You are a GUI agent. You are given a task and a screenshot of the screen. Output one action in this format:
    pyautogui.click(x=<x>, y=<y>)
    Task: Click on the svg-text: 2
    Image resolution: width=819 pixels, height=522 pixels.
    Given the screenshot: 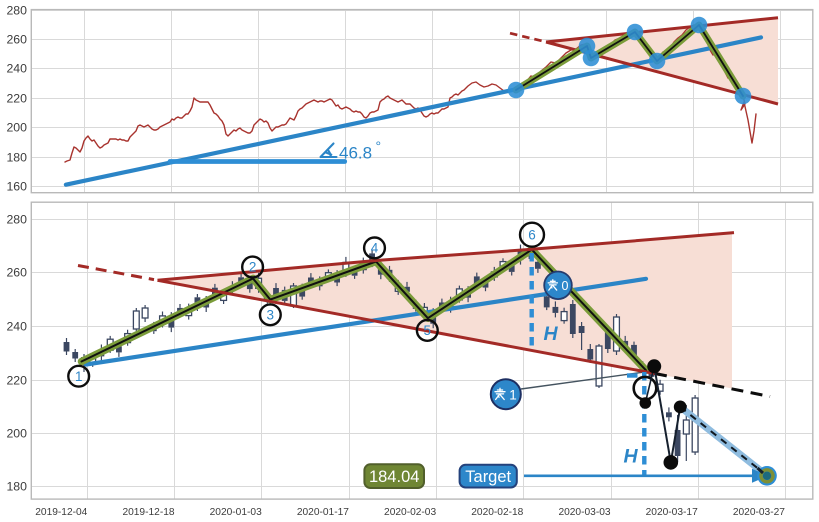 What is the action you would take?
    pyautogui.click(x=253, y=267)
    